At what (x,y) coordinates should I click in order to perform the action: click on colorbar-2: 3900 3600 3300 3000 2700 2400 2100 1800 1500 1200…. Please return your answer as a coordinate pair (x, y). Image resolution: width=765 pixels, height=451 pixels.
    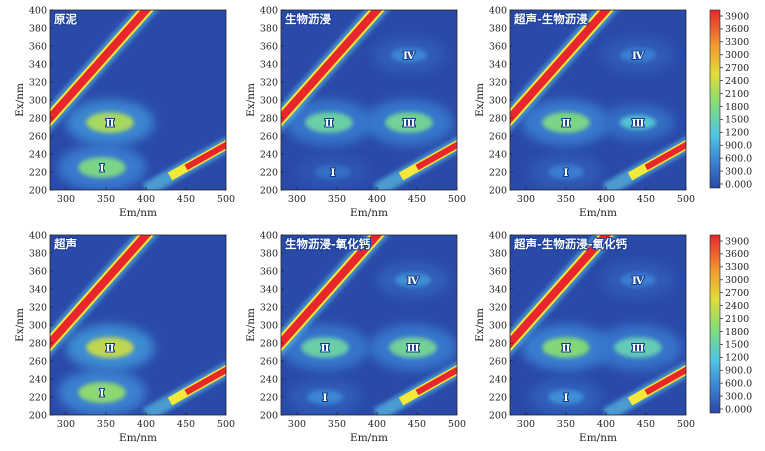
    Looking at the image, I should click on (730, 324).